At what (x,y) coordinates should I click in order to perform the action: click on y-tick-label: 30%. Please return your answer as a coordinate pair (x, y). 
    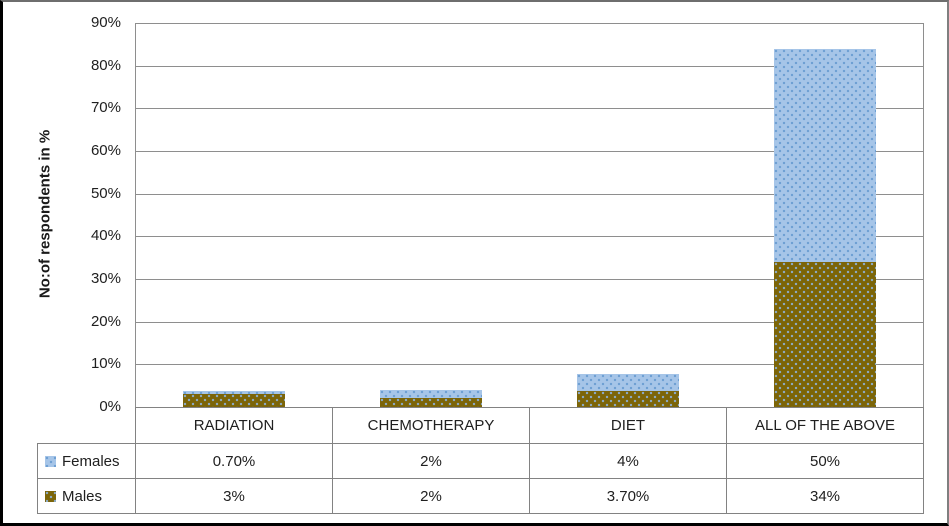
    Looking at the image, I should click on (105, 278).